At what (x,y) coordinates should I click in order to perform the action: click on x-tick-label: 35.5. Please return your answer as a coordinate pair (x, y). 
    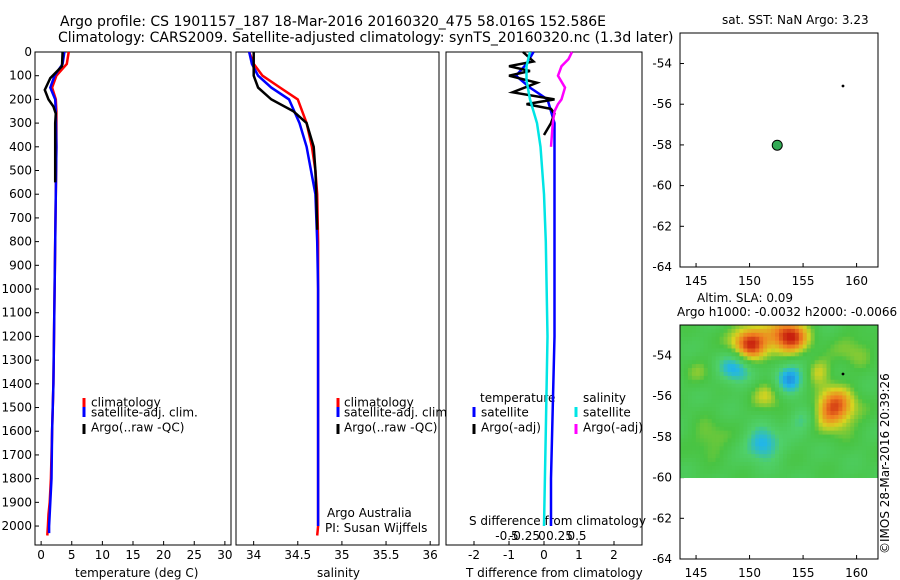
    Looking at the image, I should click on (386, 555).